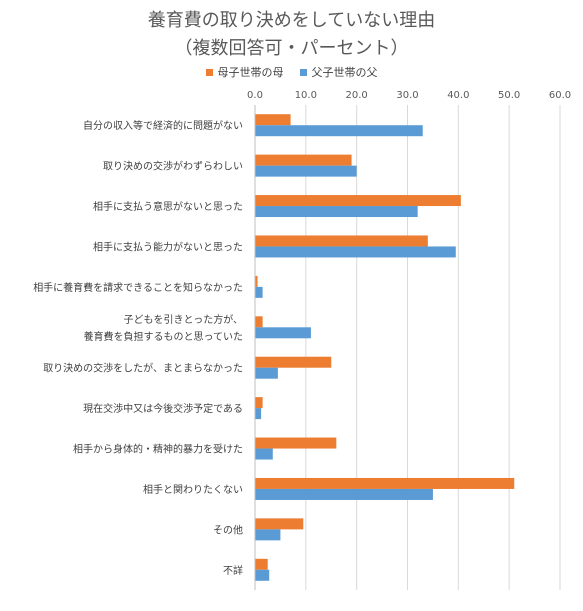 Image resolution: width=583 pixels, height=611 pixels. What do you see at coordinates (458, 95) in the screenshot?
I see `x-tick-label: 40.0` at bounding box center [458, 95].